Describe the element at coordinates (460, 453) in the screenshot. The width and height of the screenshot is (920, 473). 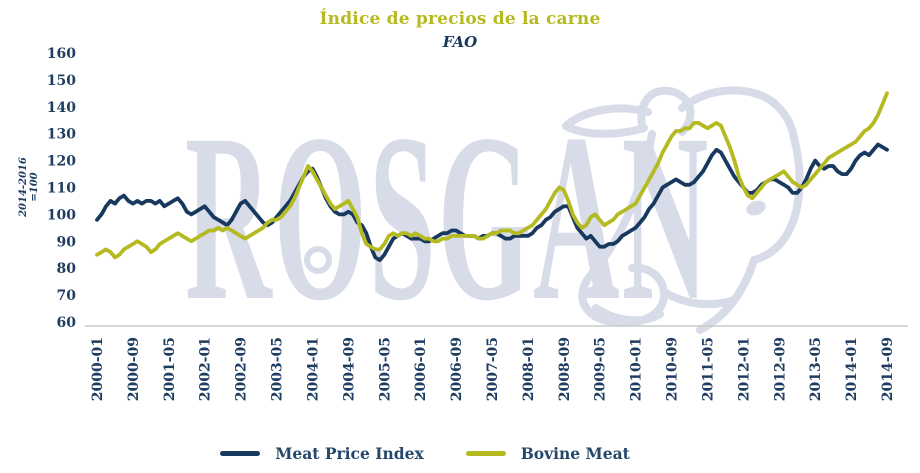
I see `legend: Meat Price Index Bovine Meat` at that location.